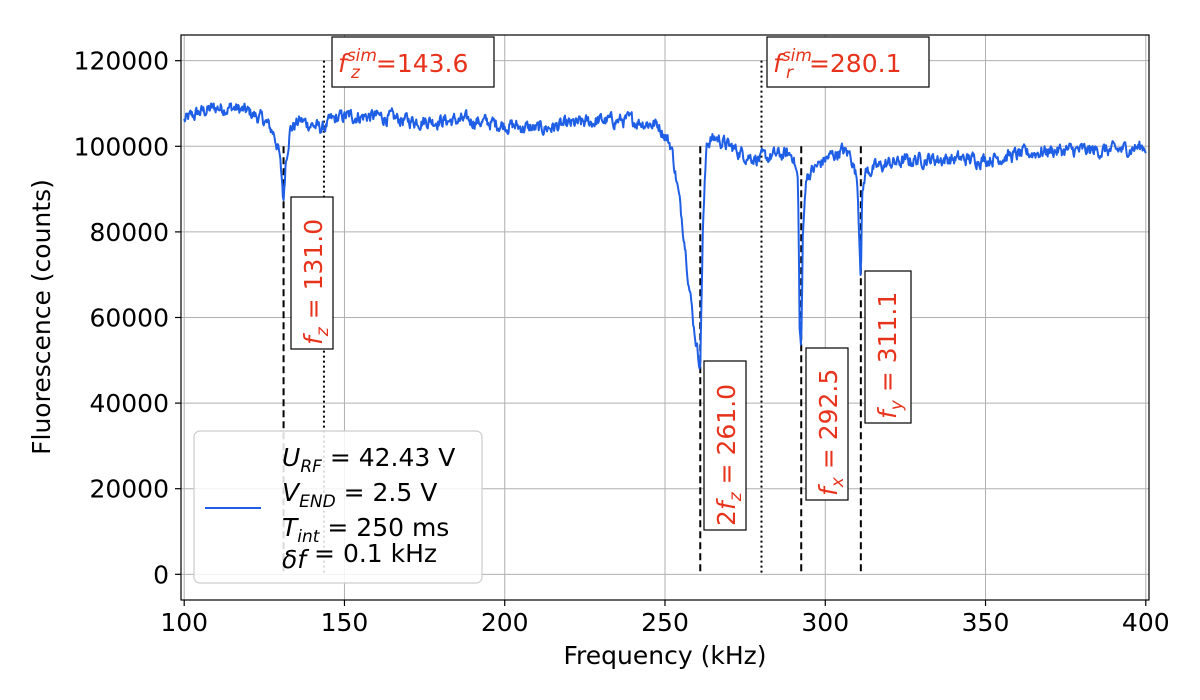  Describe the element at coordinates (129, 232) in the screenshot. I see `y-tick-label: 80000` at that location.